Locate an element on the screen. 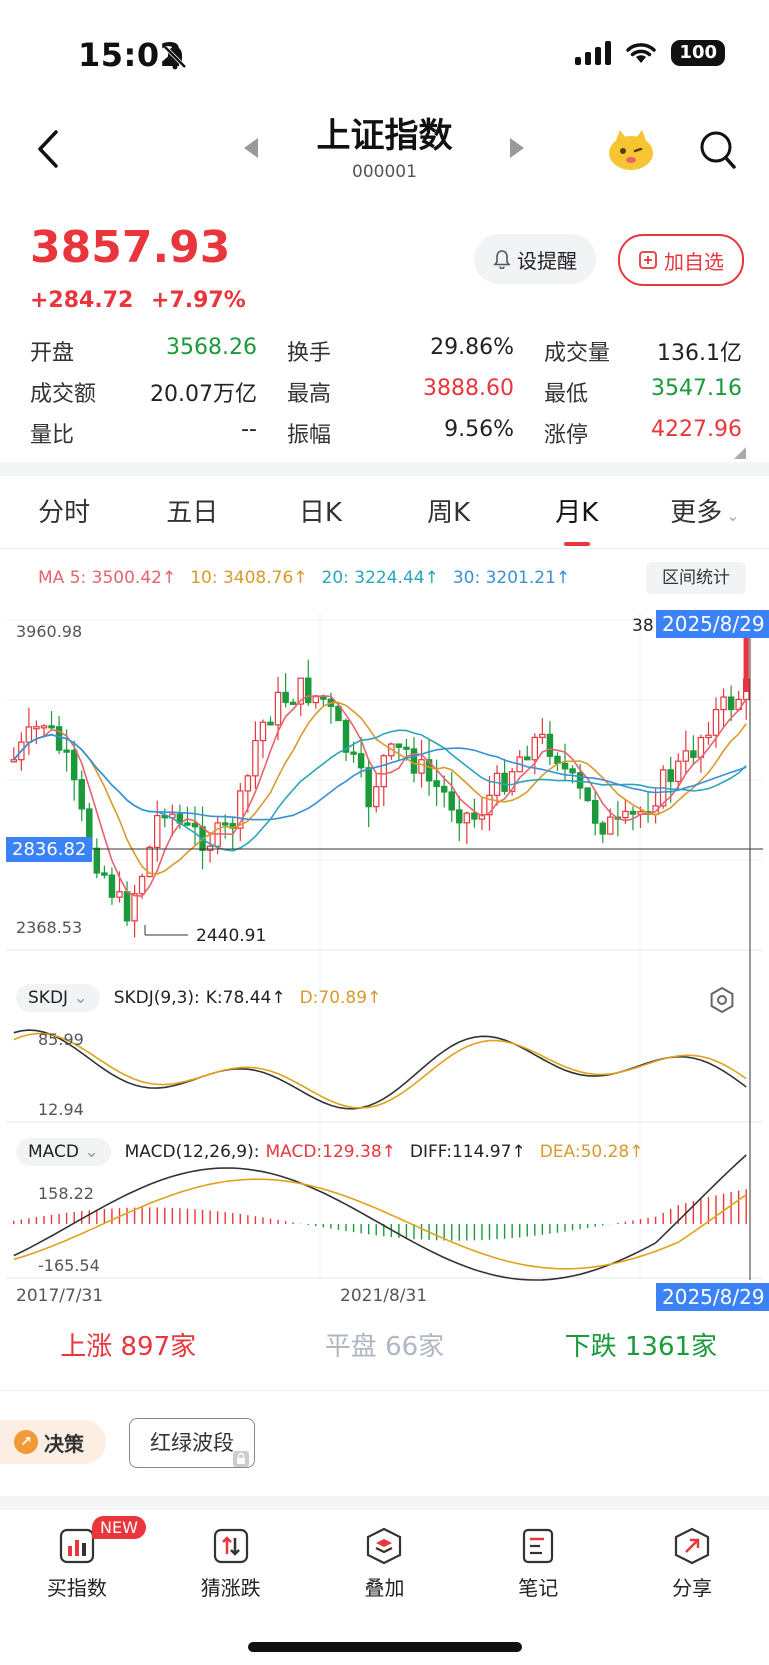 This screenshot has width=769, height=1665. tab-weekly-k: 周K is located at coordinates (449, 513).